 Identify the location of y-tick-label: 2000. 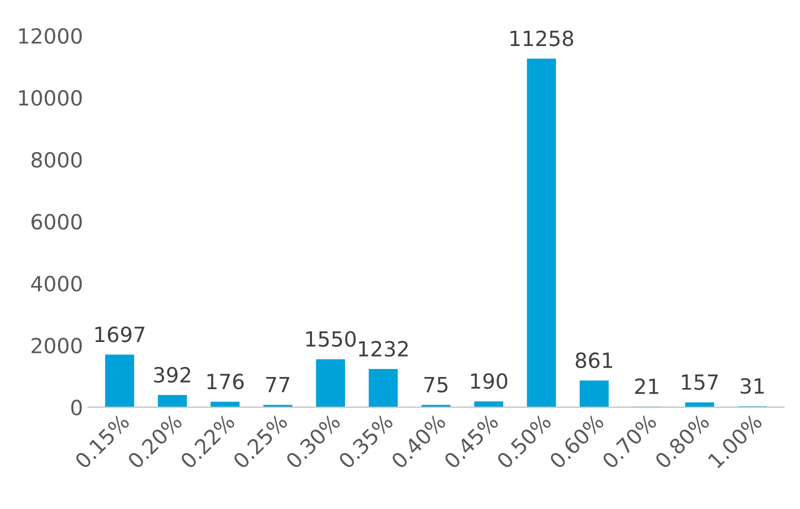
(57, 346).